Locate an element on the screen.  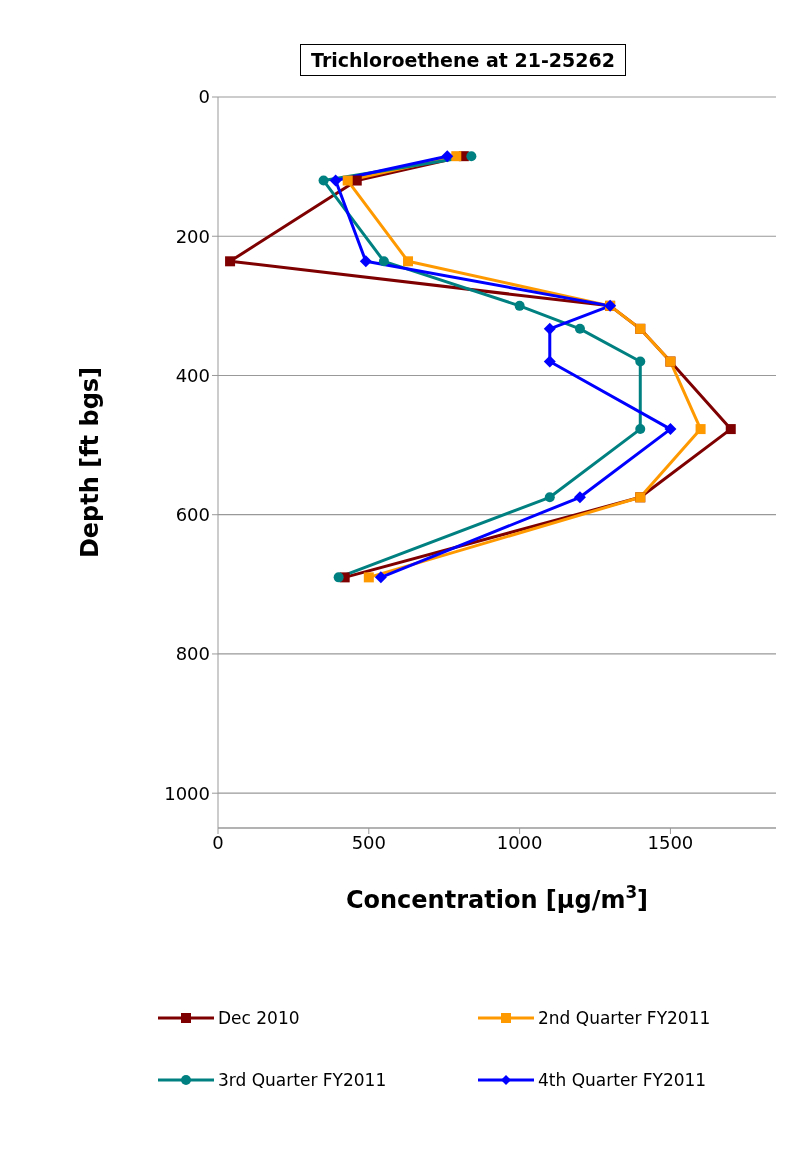
y-tick-label: 200 is located at coordinates (192, 236).